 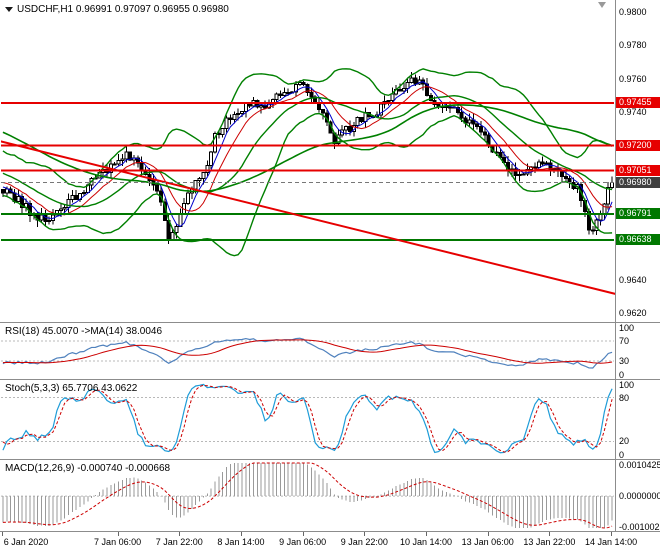 I want to click on chart-shift-marker-icon, so click(x=602, y=5).